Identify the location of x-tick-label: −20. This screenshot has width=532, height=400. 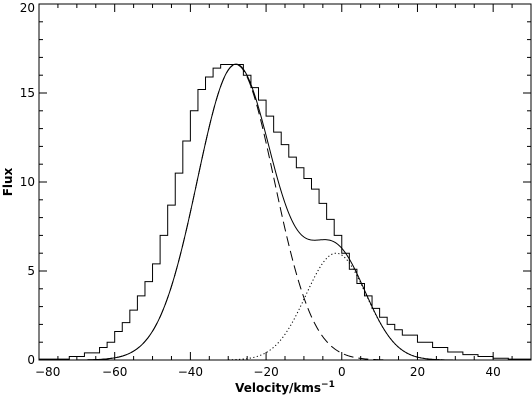
(265, 372).